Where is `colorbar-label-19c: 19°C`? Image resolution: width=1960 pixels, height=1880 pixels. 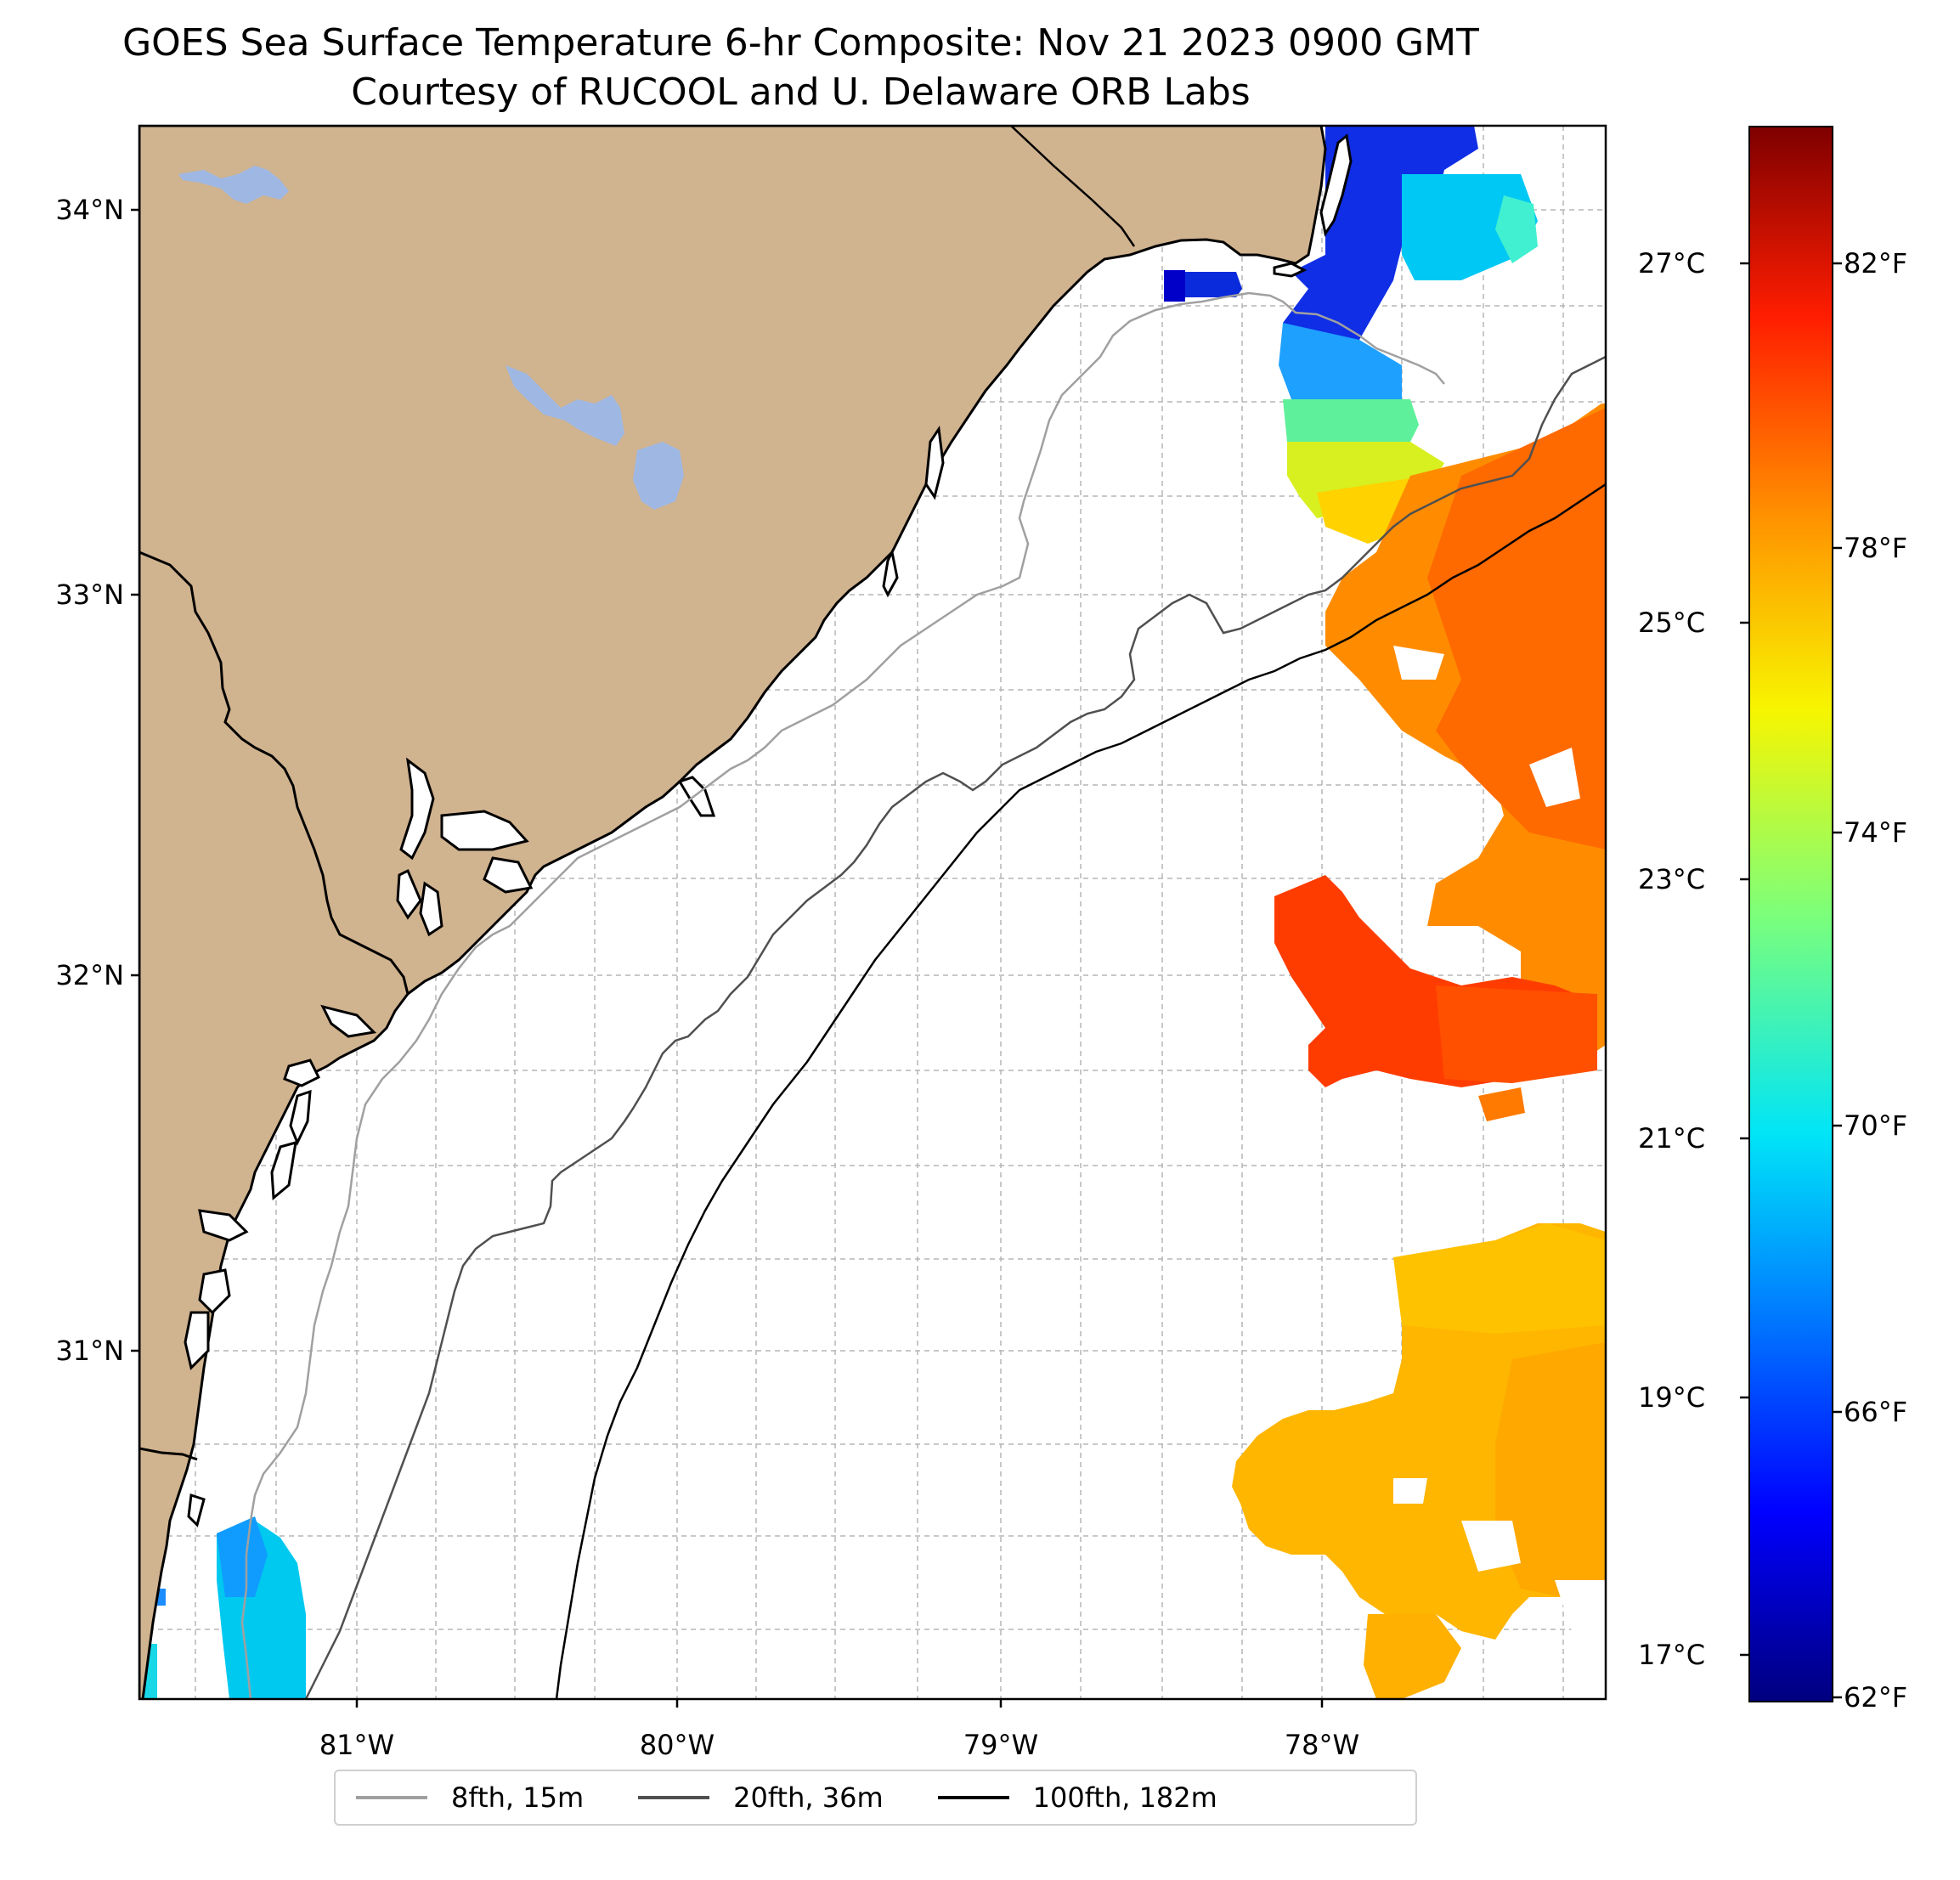 colorbar-label-19c: 19°C is located at coordinates (1672, 1398).